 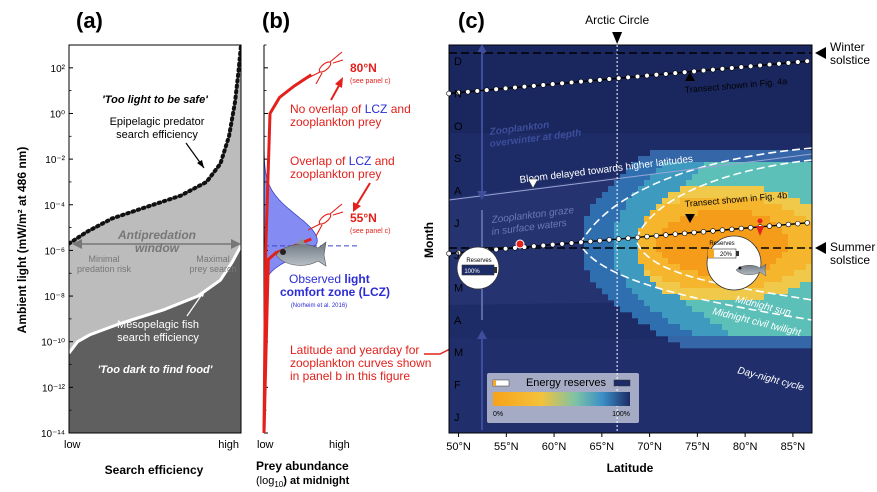 What do you see at coordinates (201, 293) in the screenshot?
I see `mesopelagic-arrowhead` at bounding box center [201, 293].